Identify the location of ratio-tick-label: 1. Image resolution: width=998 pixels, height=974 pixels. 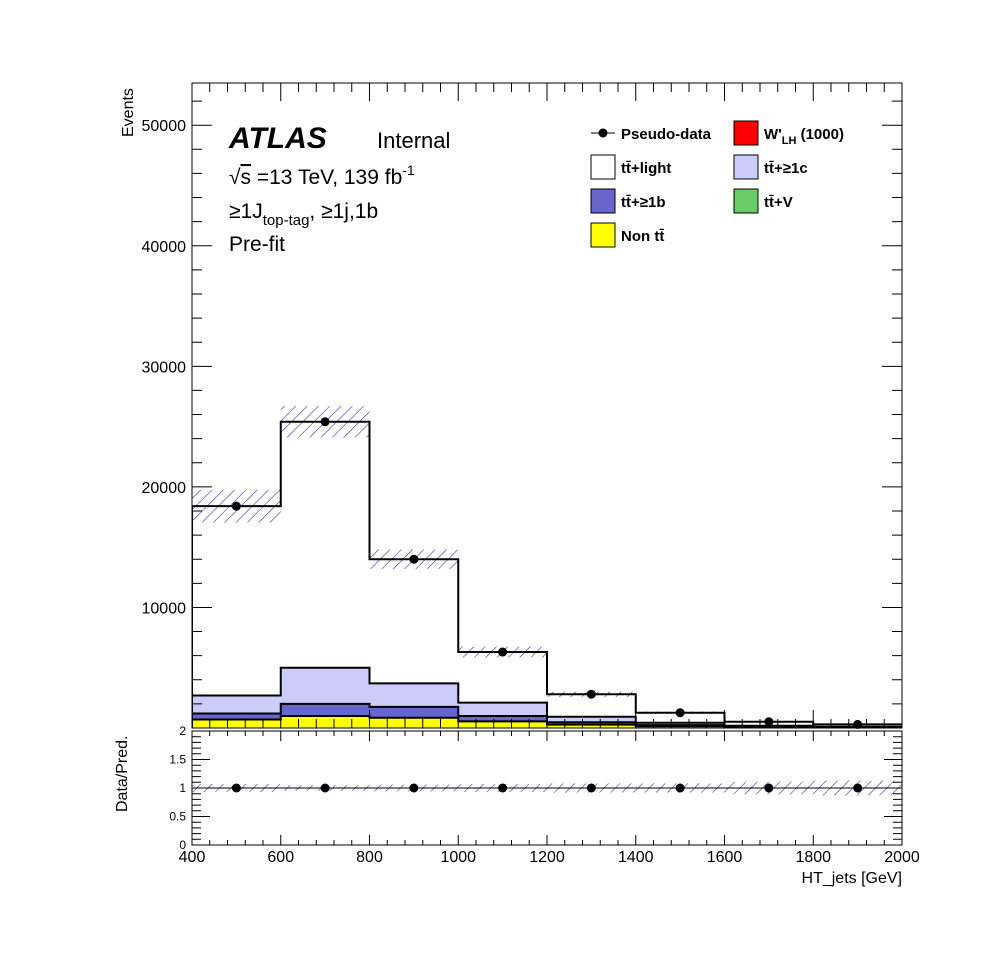
(182, 788).